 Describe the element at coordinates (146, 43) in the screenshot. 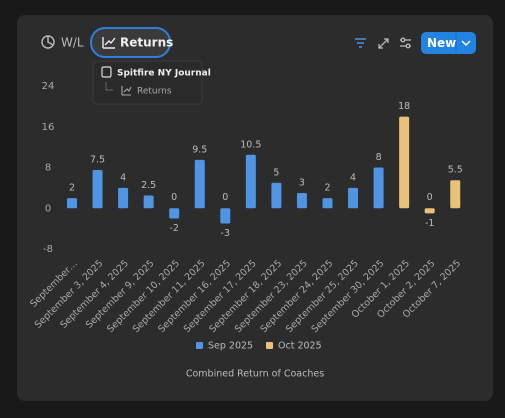

I see `tab-label: Returns` at that location.